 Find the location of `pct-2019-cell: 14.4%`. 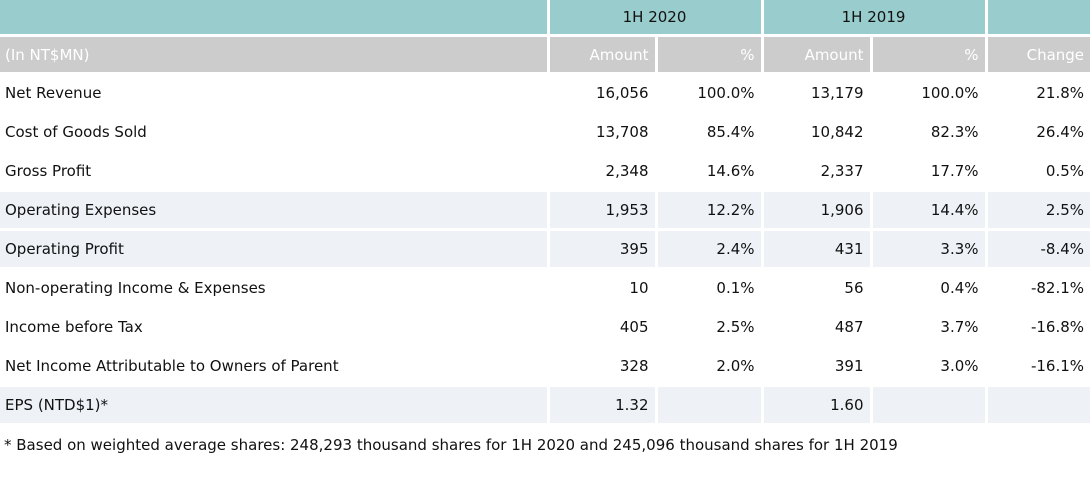

pct-2019-cell: 14.4% is located at coordinates (929, 210).